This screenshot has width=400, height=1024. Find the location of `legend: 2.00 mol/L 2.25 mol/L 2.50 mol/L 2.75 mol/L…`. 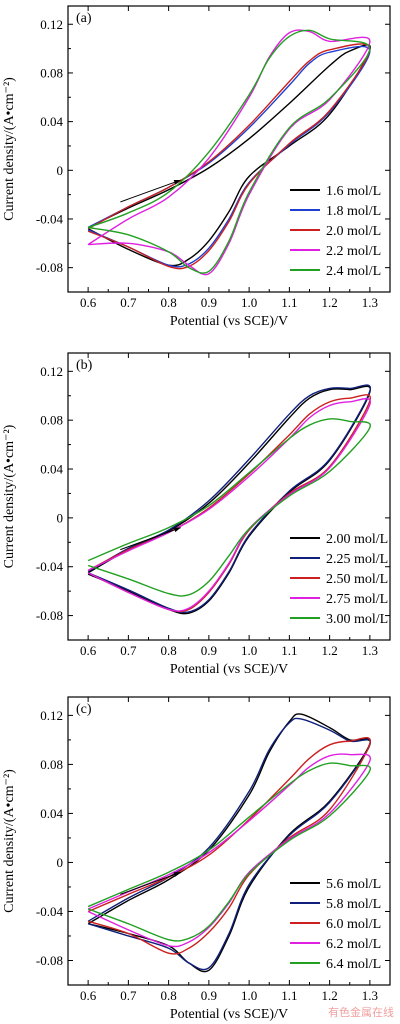

legend: 2.00 mol/L 2.25 mol/L 2.50 mol/L 2.75 mol/L… is located at coordinates (339, 579).